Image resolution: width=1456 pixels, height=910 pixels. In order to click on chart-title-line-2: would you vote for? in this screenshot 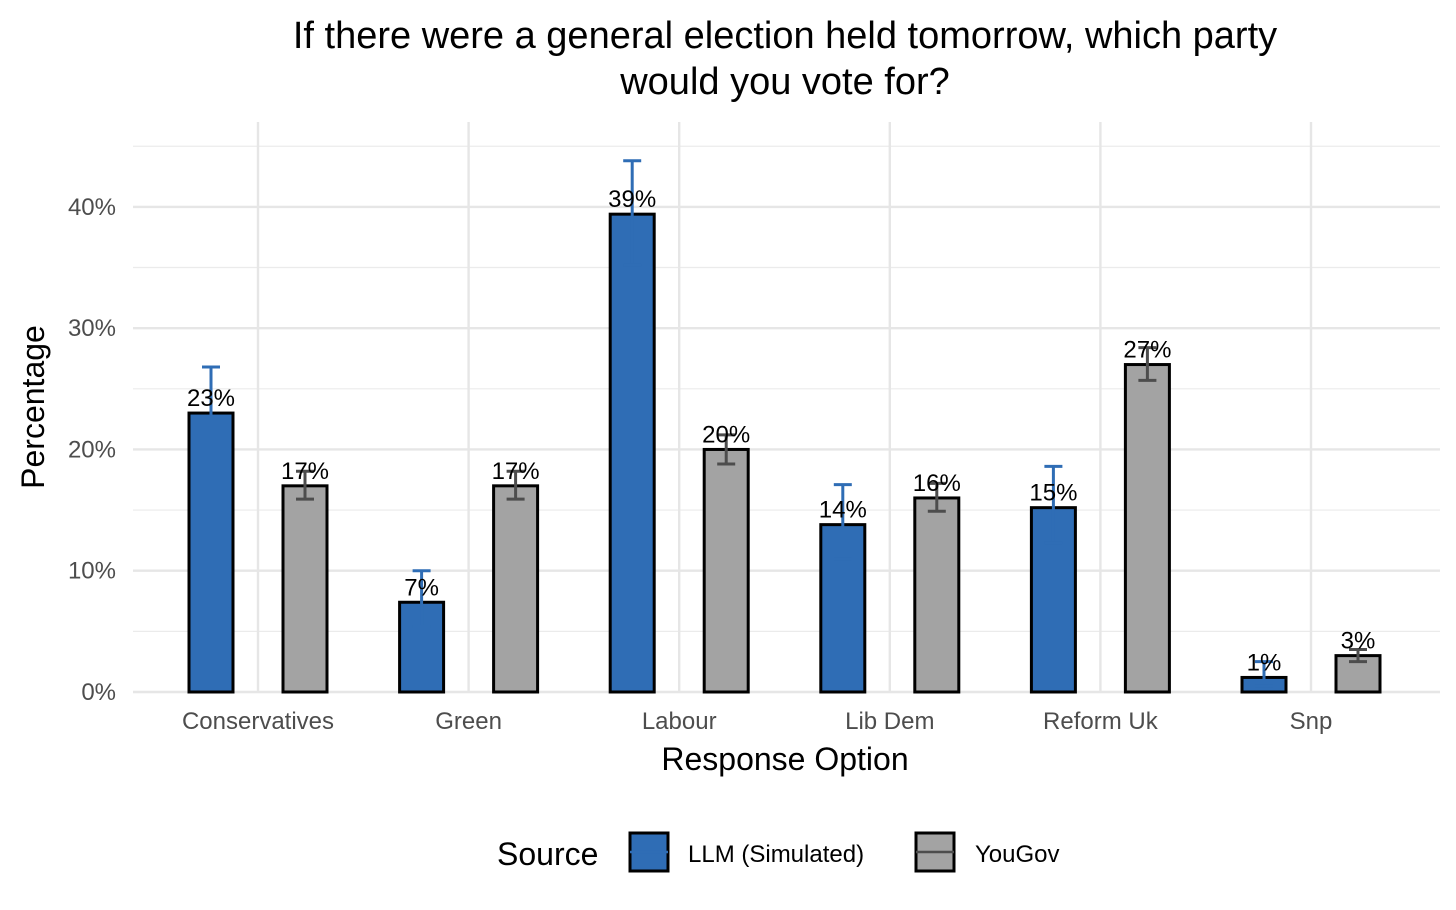, I will do `click(784, 82)`.